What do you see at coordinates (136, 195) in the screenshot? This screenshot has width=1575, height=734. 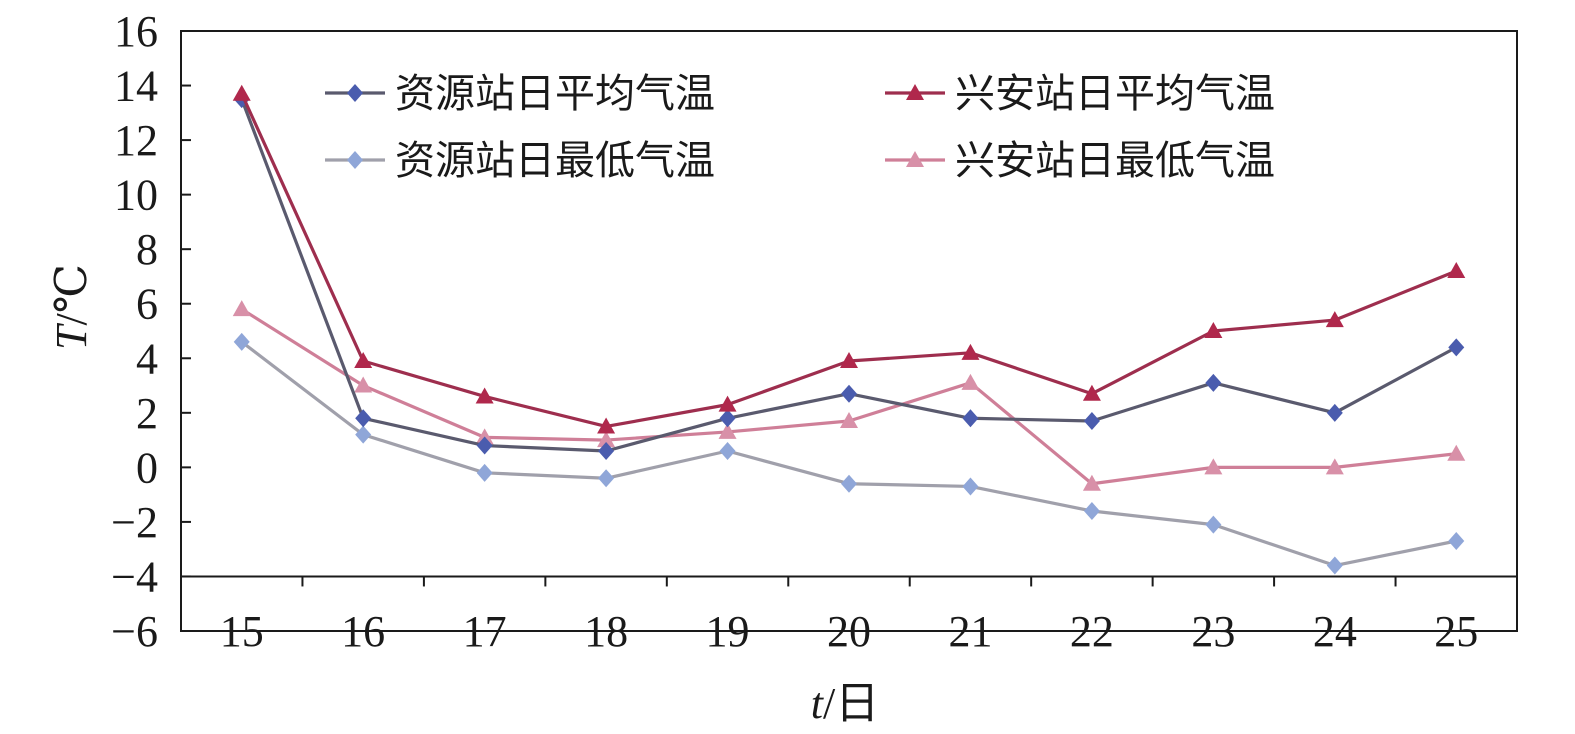 I see `y-tick-label: 10` at bounding box center [136, 195].